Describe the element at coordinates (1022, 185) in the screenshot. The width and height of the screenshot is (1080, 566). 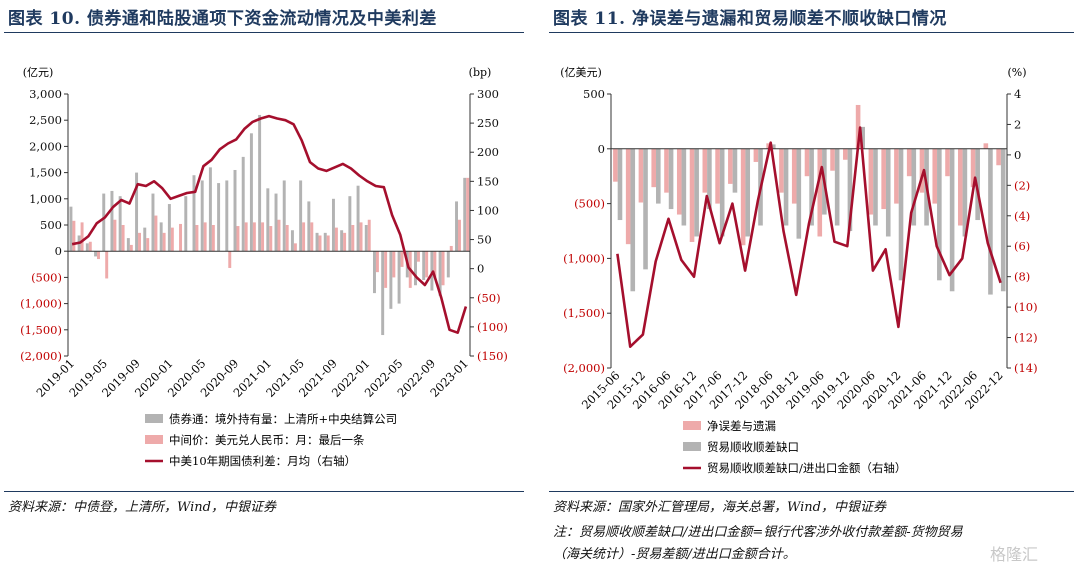
I see `right-tick-label: (2)` at that location.